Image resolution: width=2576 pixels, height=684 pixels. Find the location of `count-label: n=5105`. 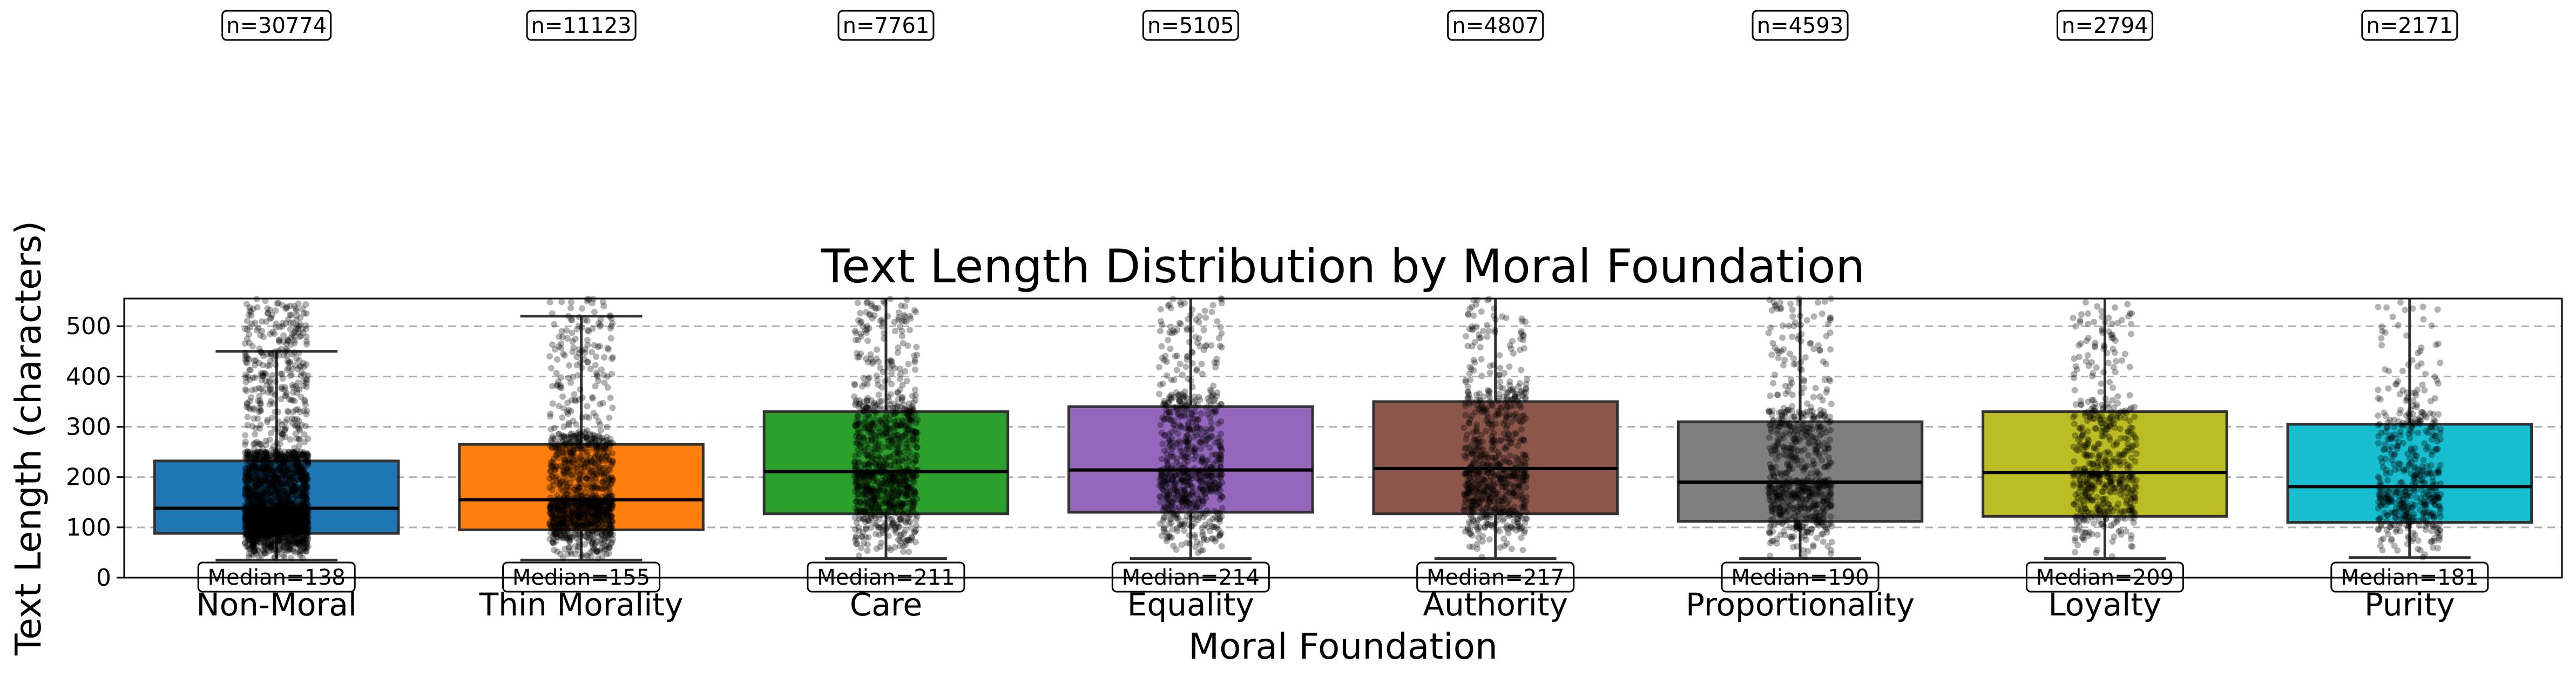

count-label: n=5105 is located at coordinates (1191, 25).